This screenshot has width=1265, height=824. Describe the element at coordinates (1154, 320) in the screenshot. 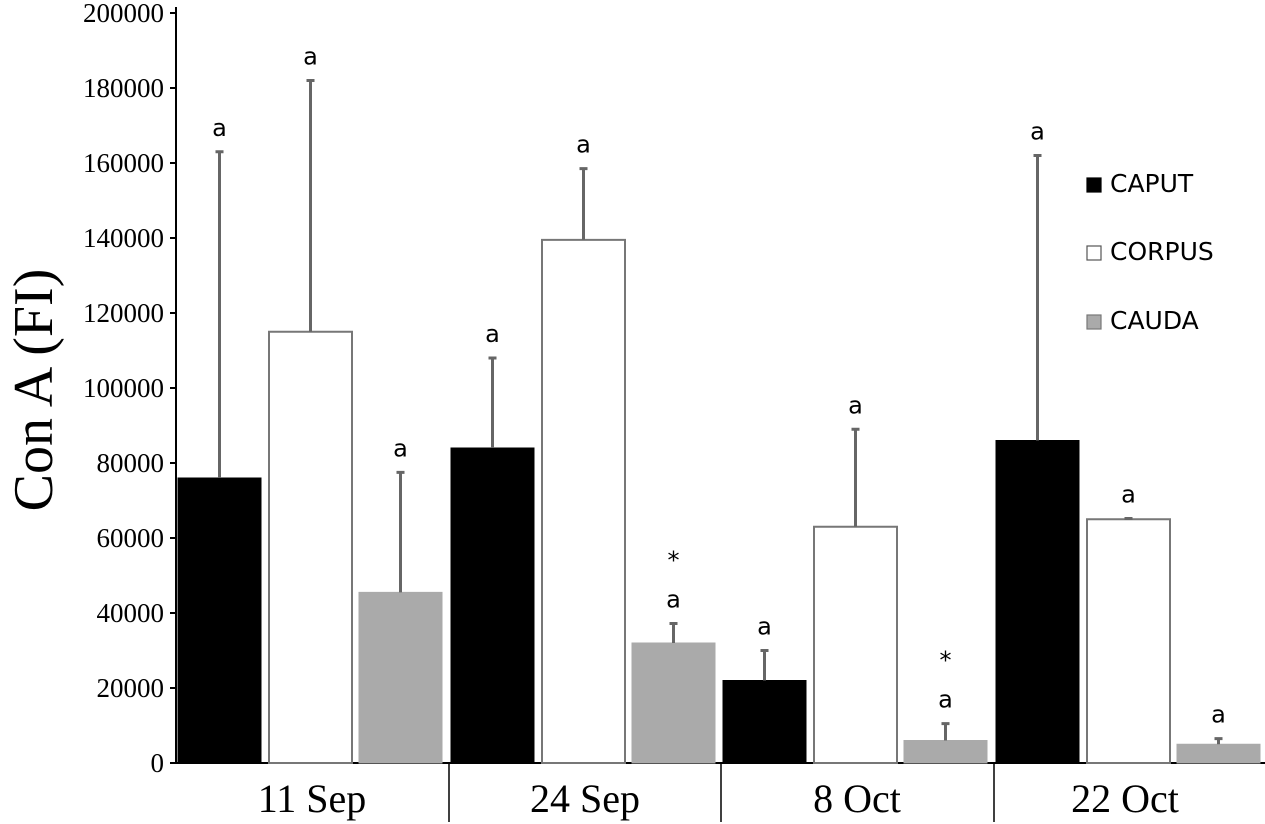

I see `legend-label-cauda: CAUDA` at that location.